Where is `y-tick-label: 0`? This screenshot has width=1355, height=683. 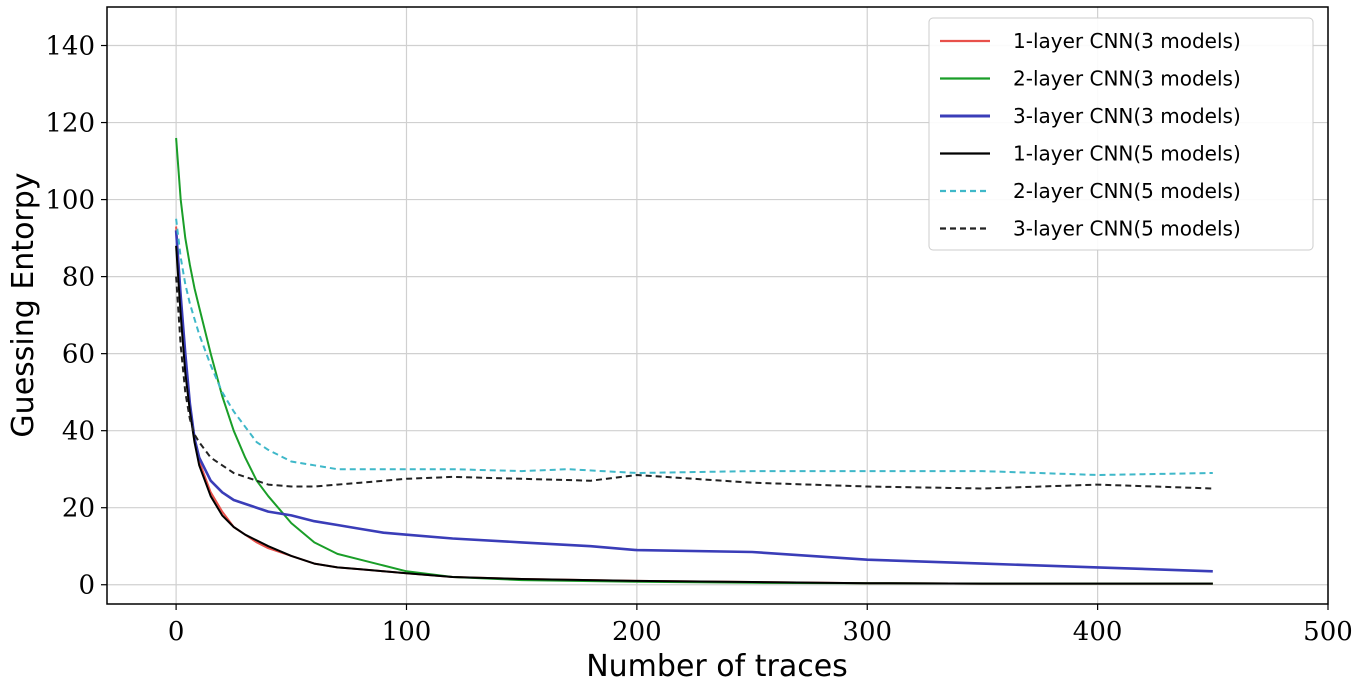
y-tick-label: 0 is located at coordinates (86, 586).